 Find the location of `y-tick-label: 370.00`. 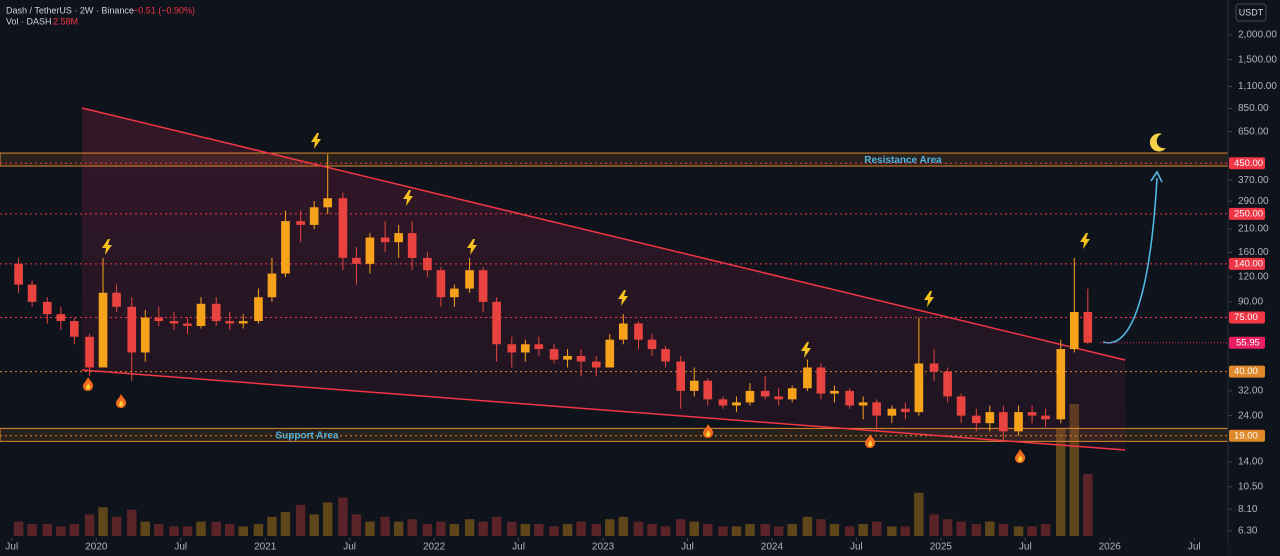

y-tick-label: 370.00 is located at coordinates (1253, 180).